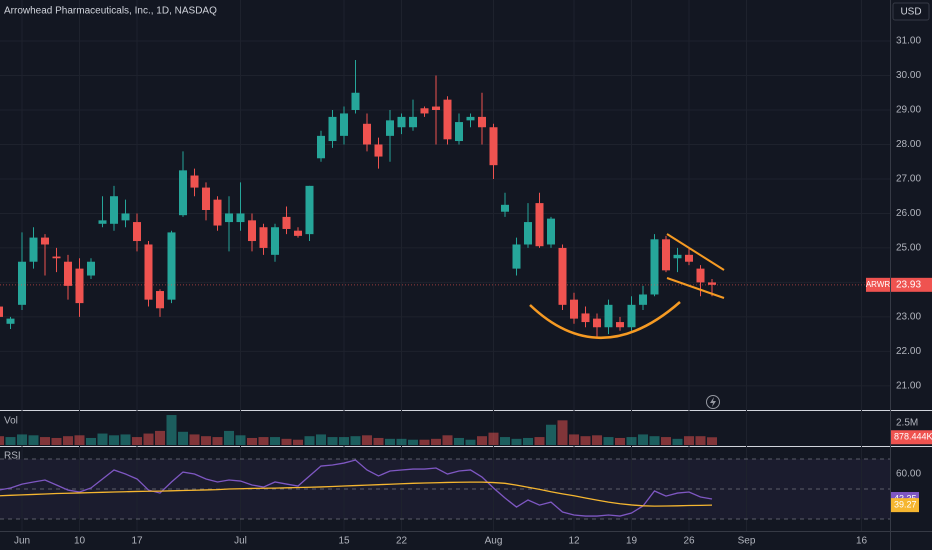  I want to click on x-tick-label: Jul, so click(240, 541).